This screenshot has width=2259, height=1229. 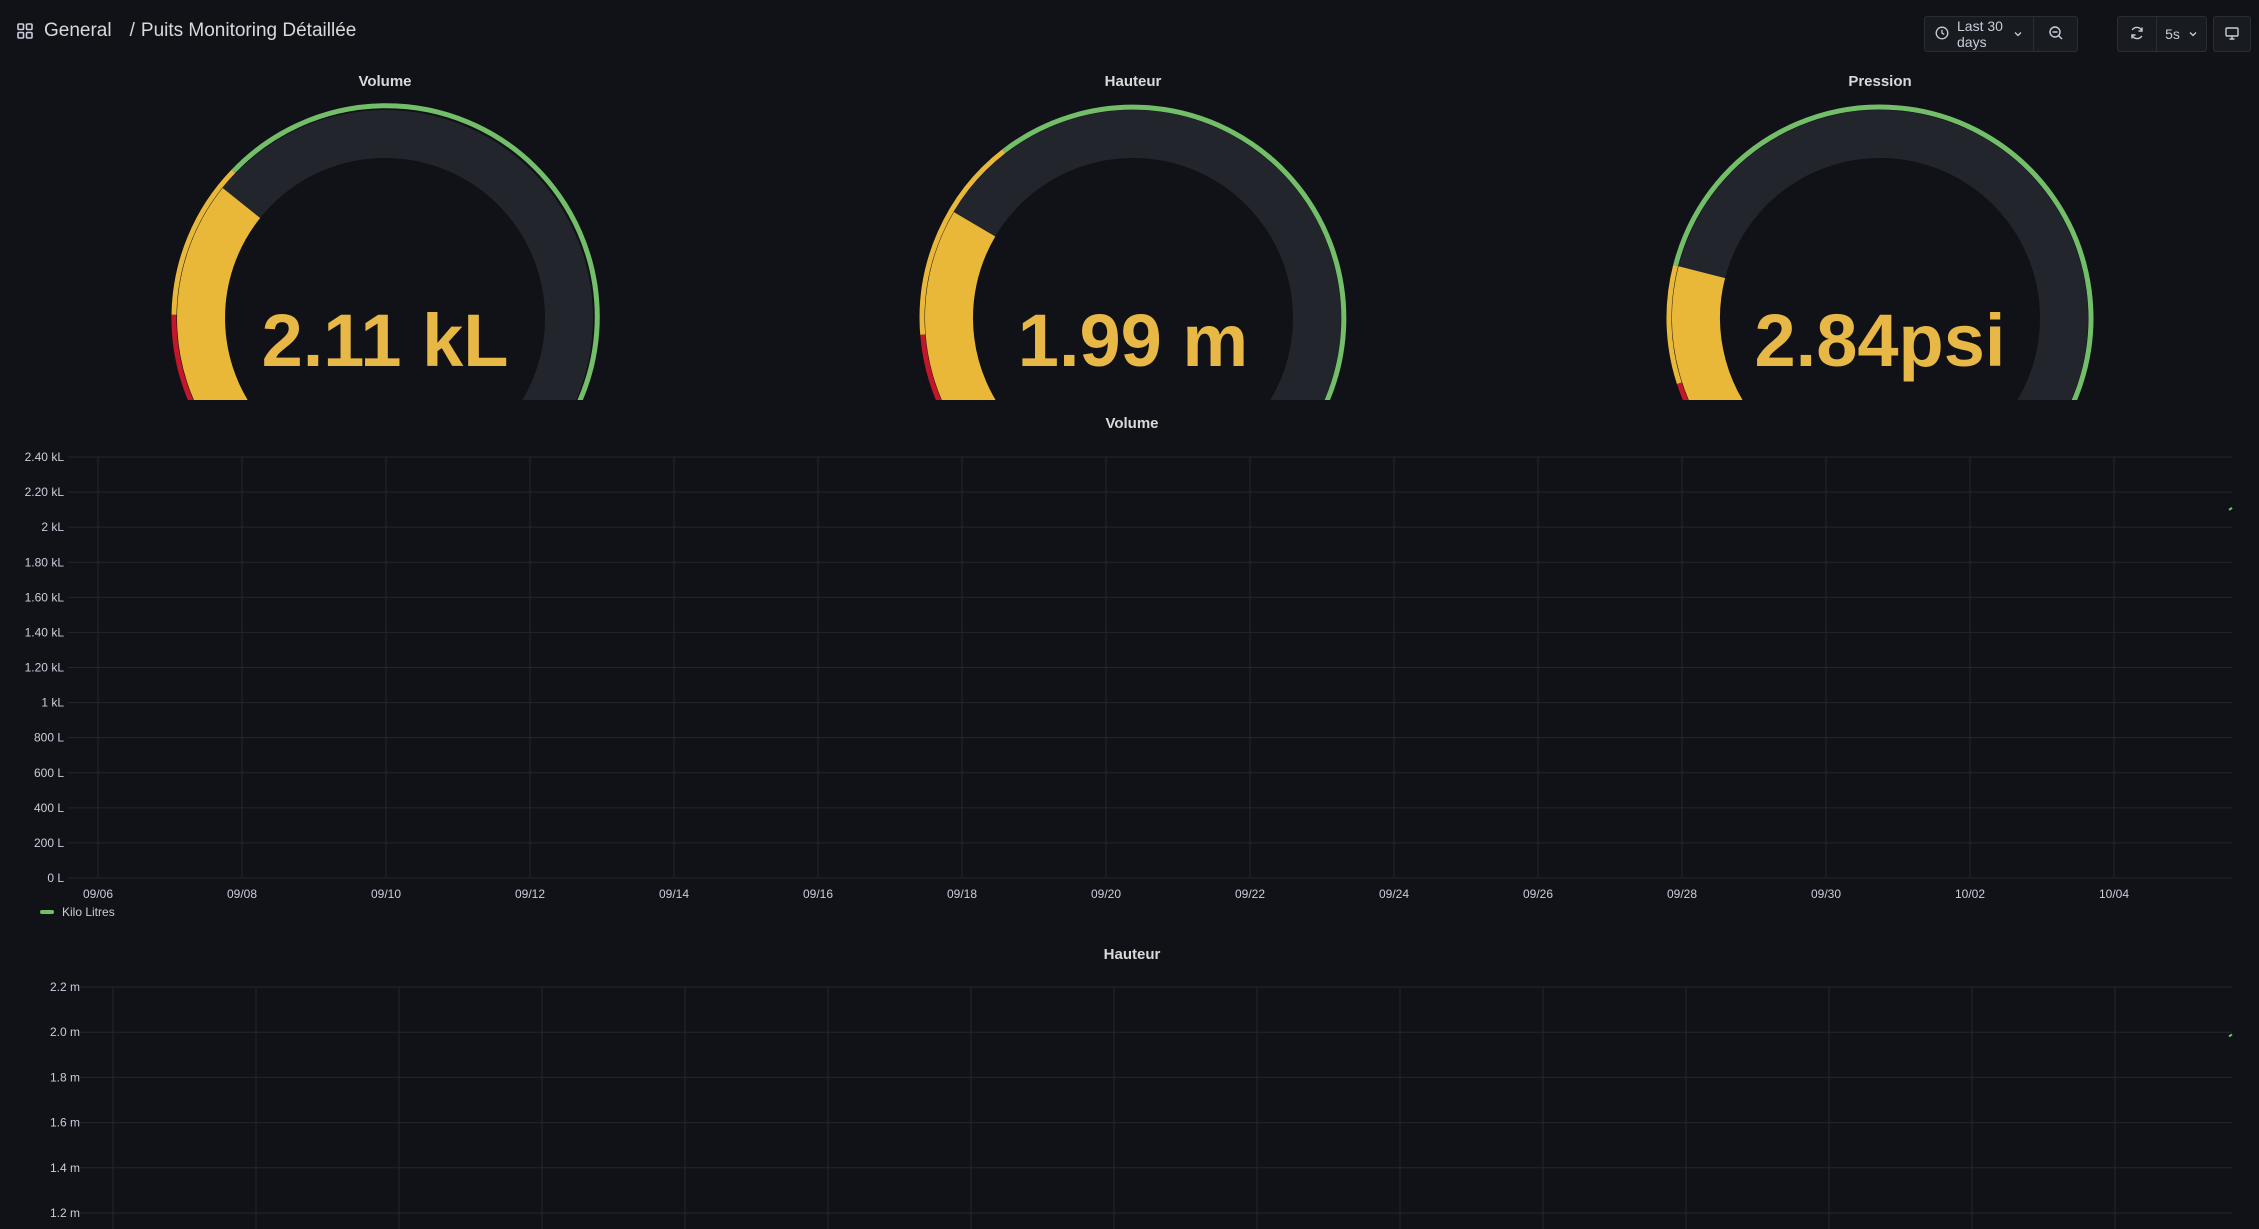 What do you see at coordinates (65, 1077) in the screenshot?
I see `y-tick-label: 1.8 m` at bounding box center [65, 1077].